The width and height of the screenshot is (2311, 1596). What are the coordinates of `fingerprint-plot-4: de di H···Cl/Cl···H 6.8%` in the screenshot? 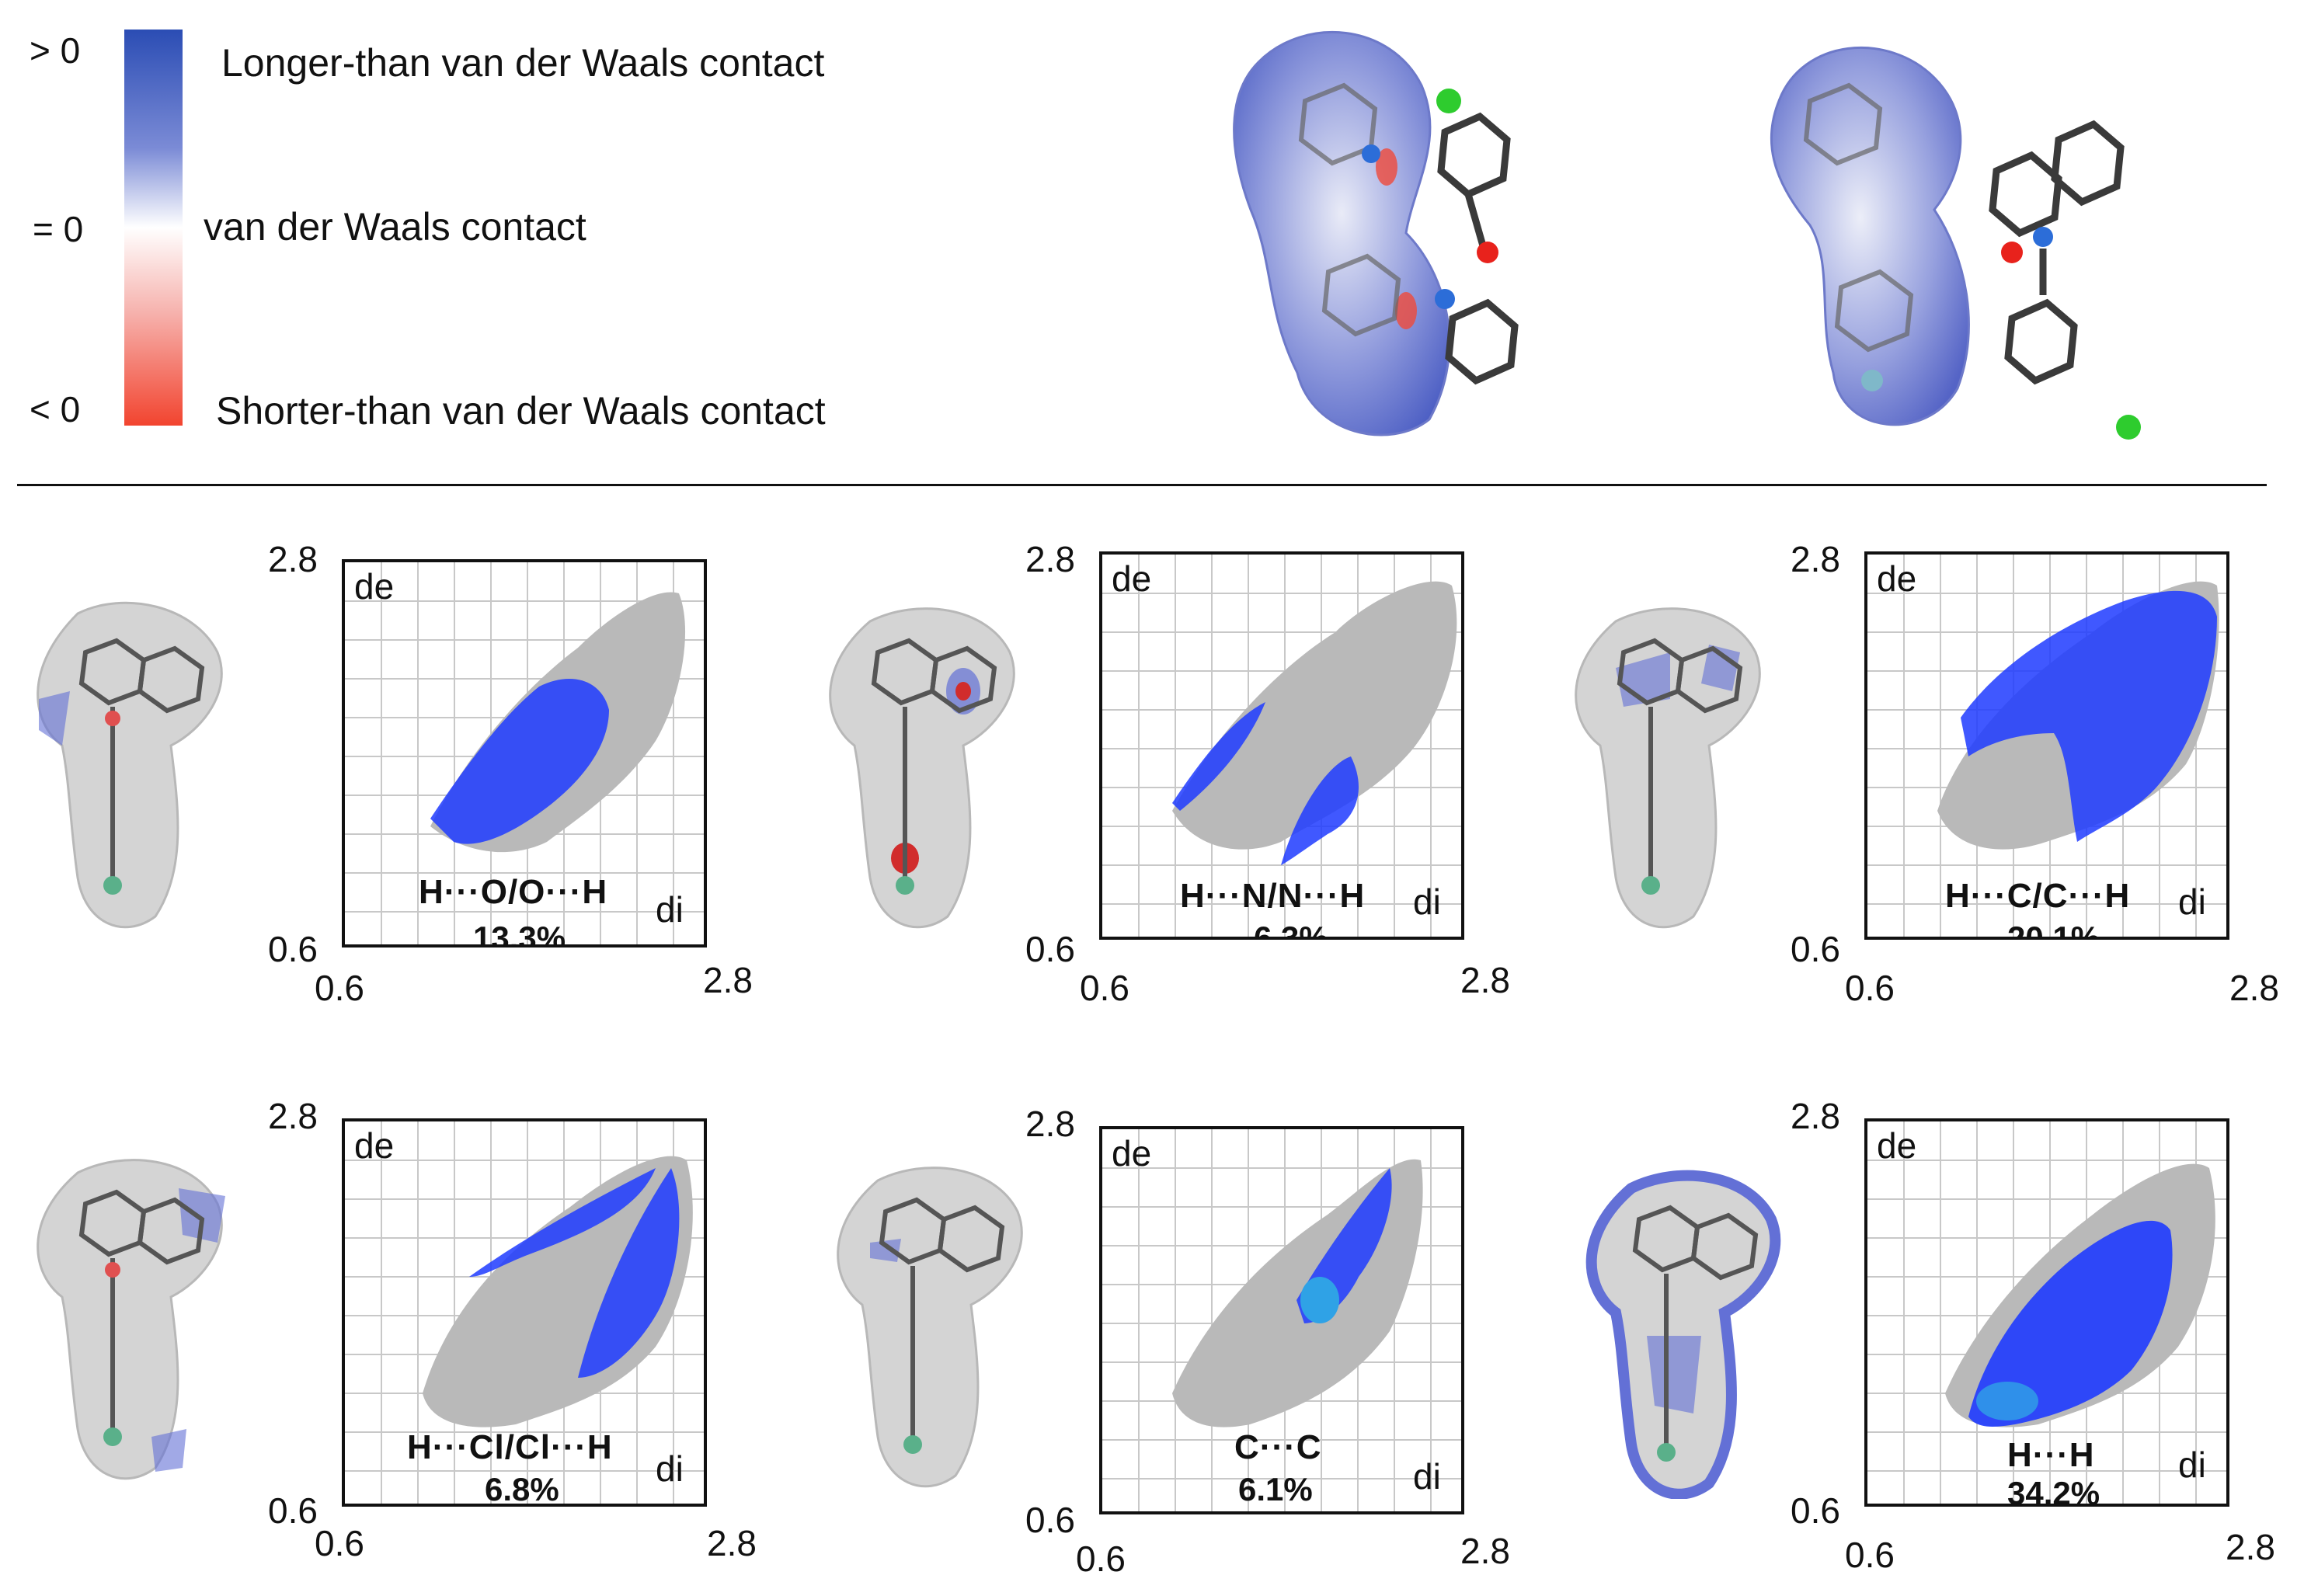 It's located at (524, 1312).